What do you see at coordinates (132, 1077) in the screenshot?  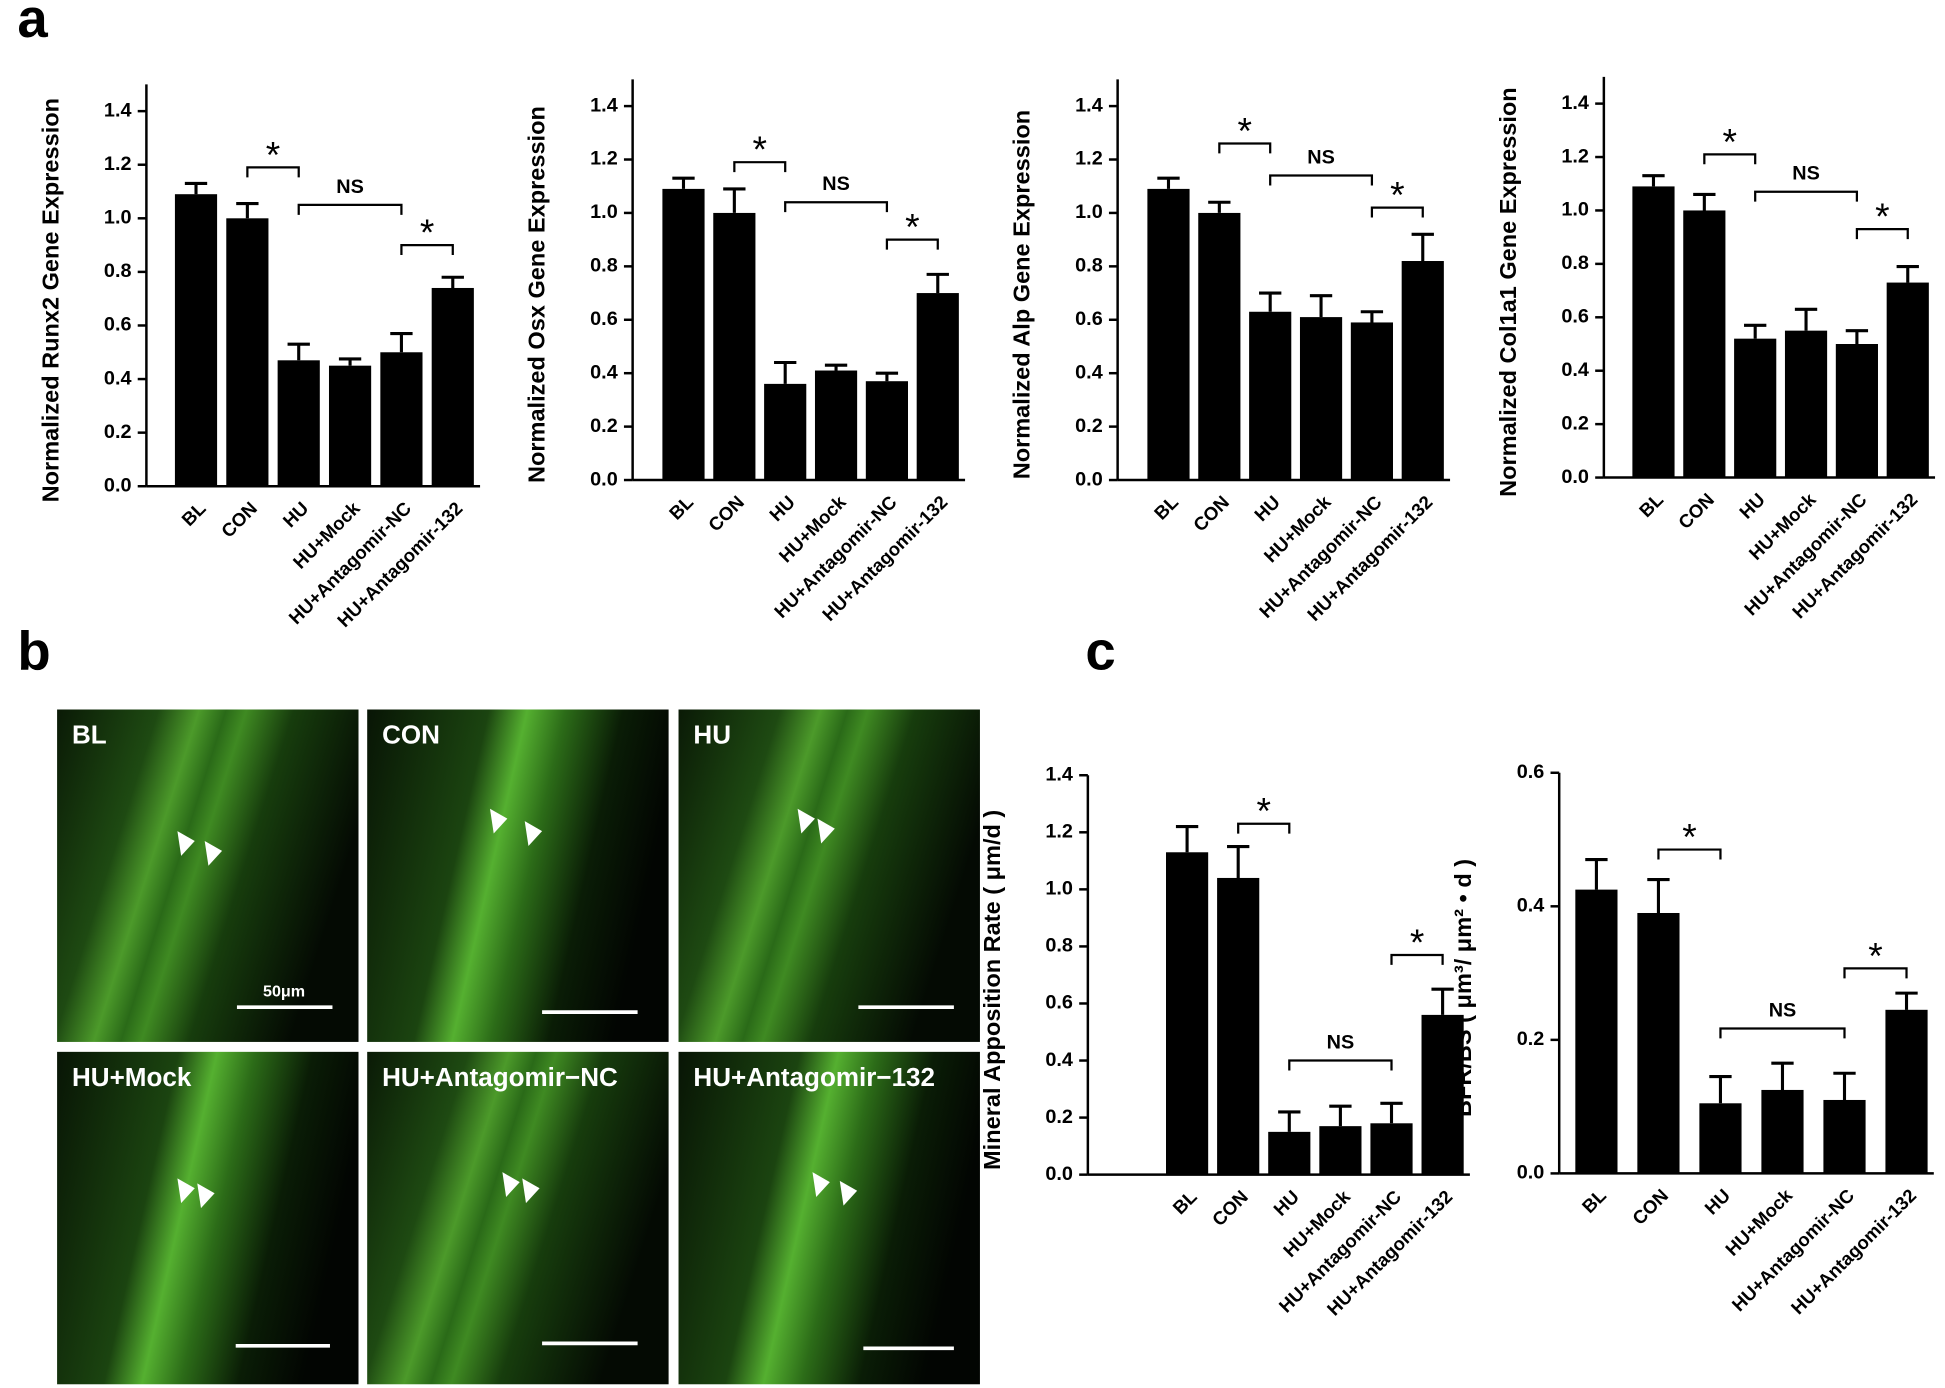 I see `image-label: HU+Mock` at bounding box center [132, 1077].